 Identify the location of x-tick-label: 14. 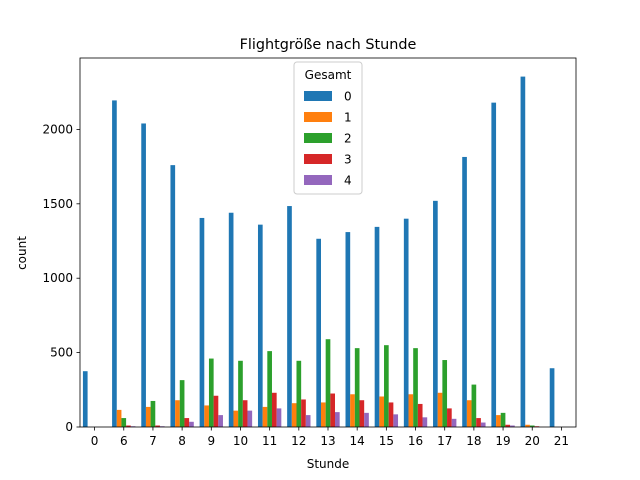
(357, 441).